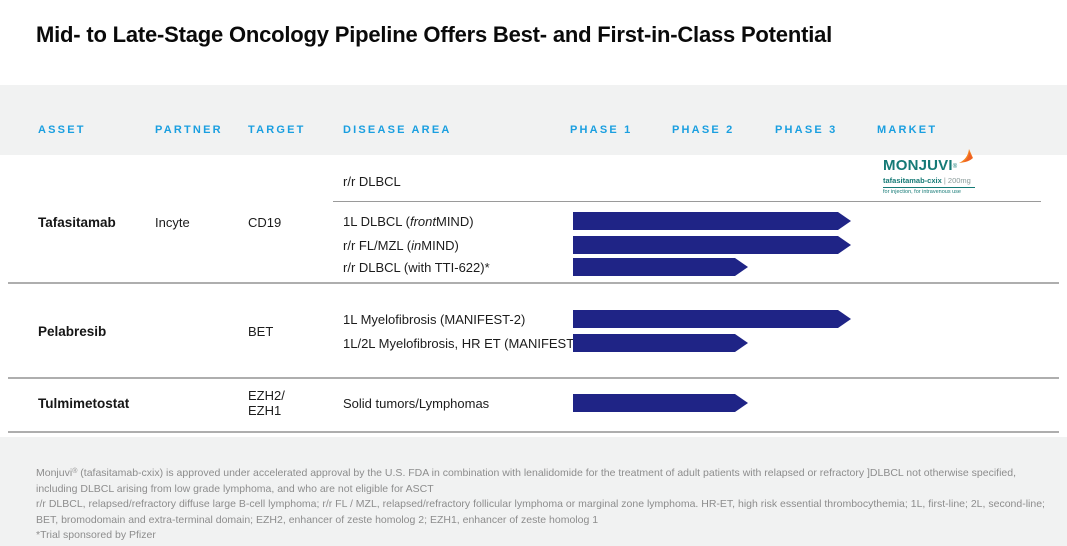 The width and height of the screenshot is (1067, 546). What do you see at coordinates (601, 130) in the screenshot?
I see `column-header-phase-1: PHASE 1` at bounding box center [601, 130].